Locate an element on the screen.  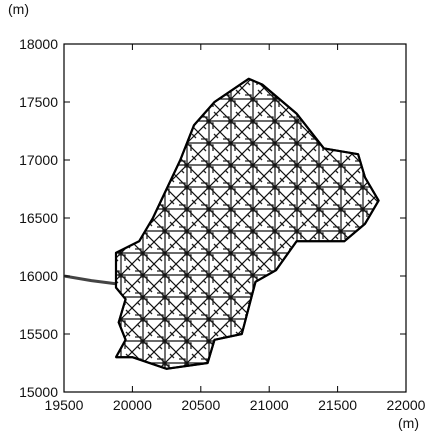
y-tick-label: 17000 is located at coordinates (38, 160).